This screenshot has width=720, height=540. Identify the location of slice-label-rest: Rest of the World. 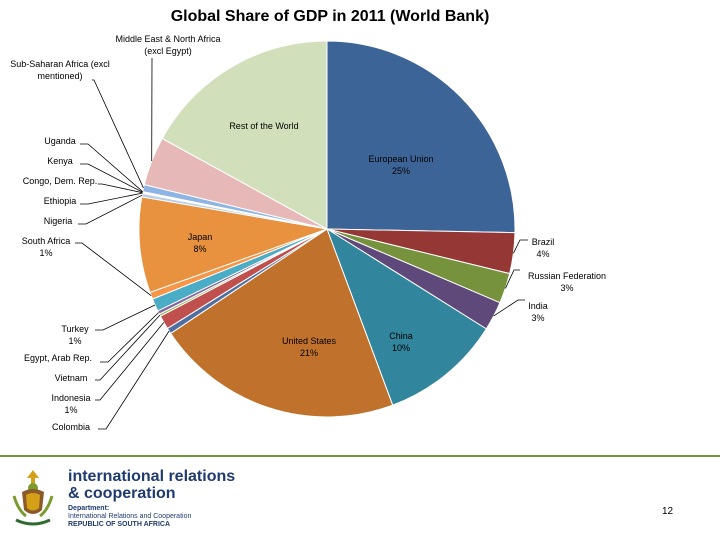
(263, 126).